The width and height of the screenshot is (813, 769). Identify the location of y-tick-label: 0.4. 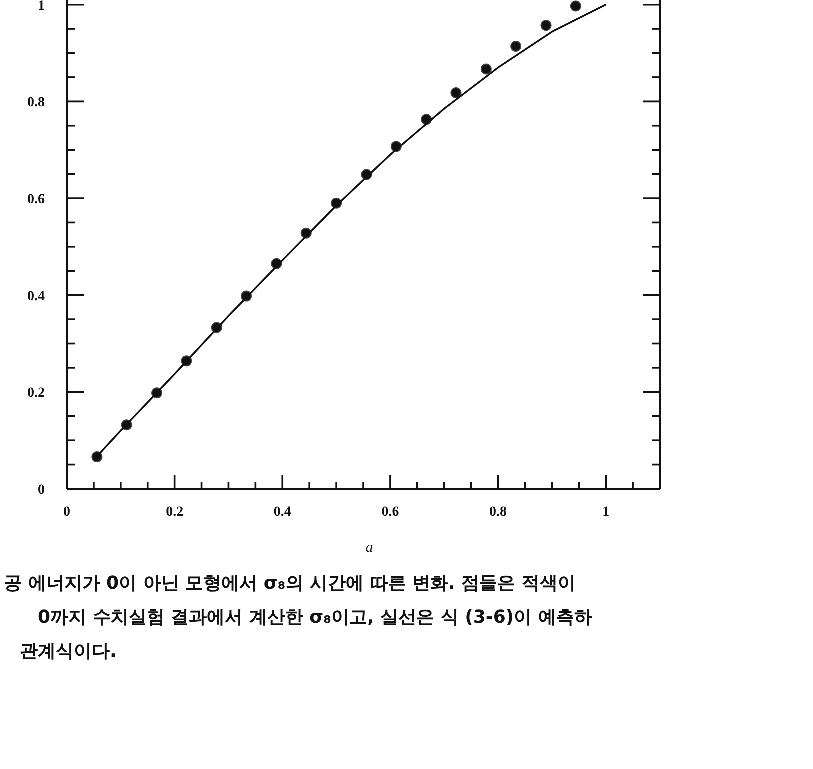
(36, 296).